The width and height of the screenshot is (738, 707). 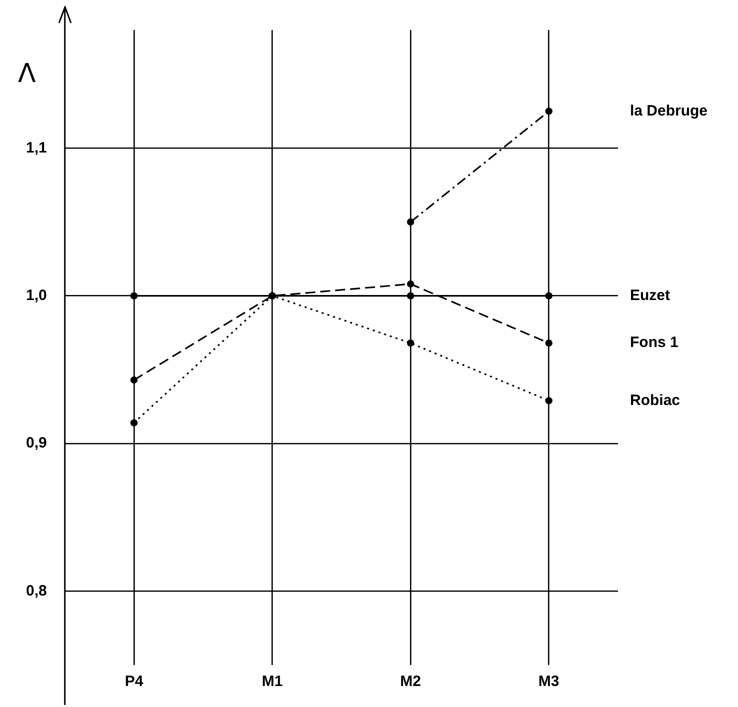 What do you see at coordinates (36, 591) in the screenshot?
I see `y-tick-label: 0,8` at bounding box center [36, 591].